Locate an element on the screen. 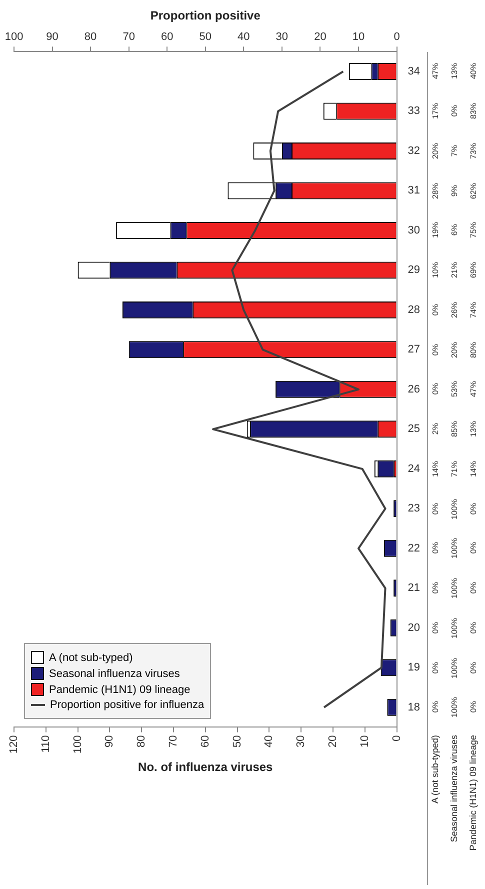 This screenshot has height=889, width=485. text: 6% is located at coordinates (454, 230).